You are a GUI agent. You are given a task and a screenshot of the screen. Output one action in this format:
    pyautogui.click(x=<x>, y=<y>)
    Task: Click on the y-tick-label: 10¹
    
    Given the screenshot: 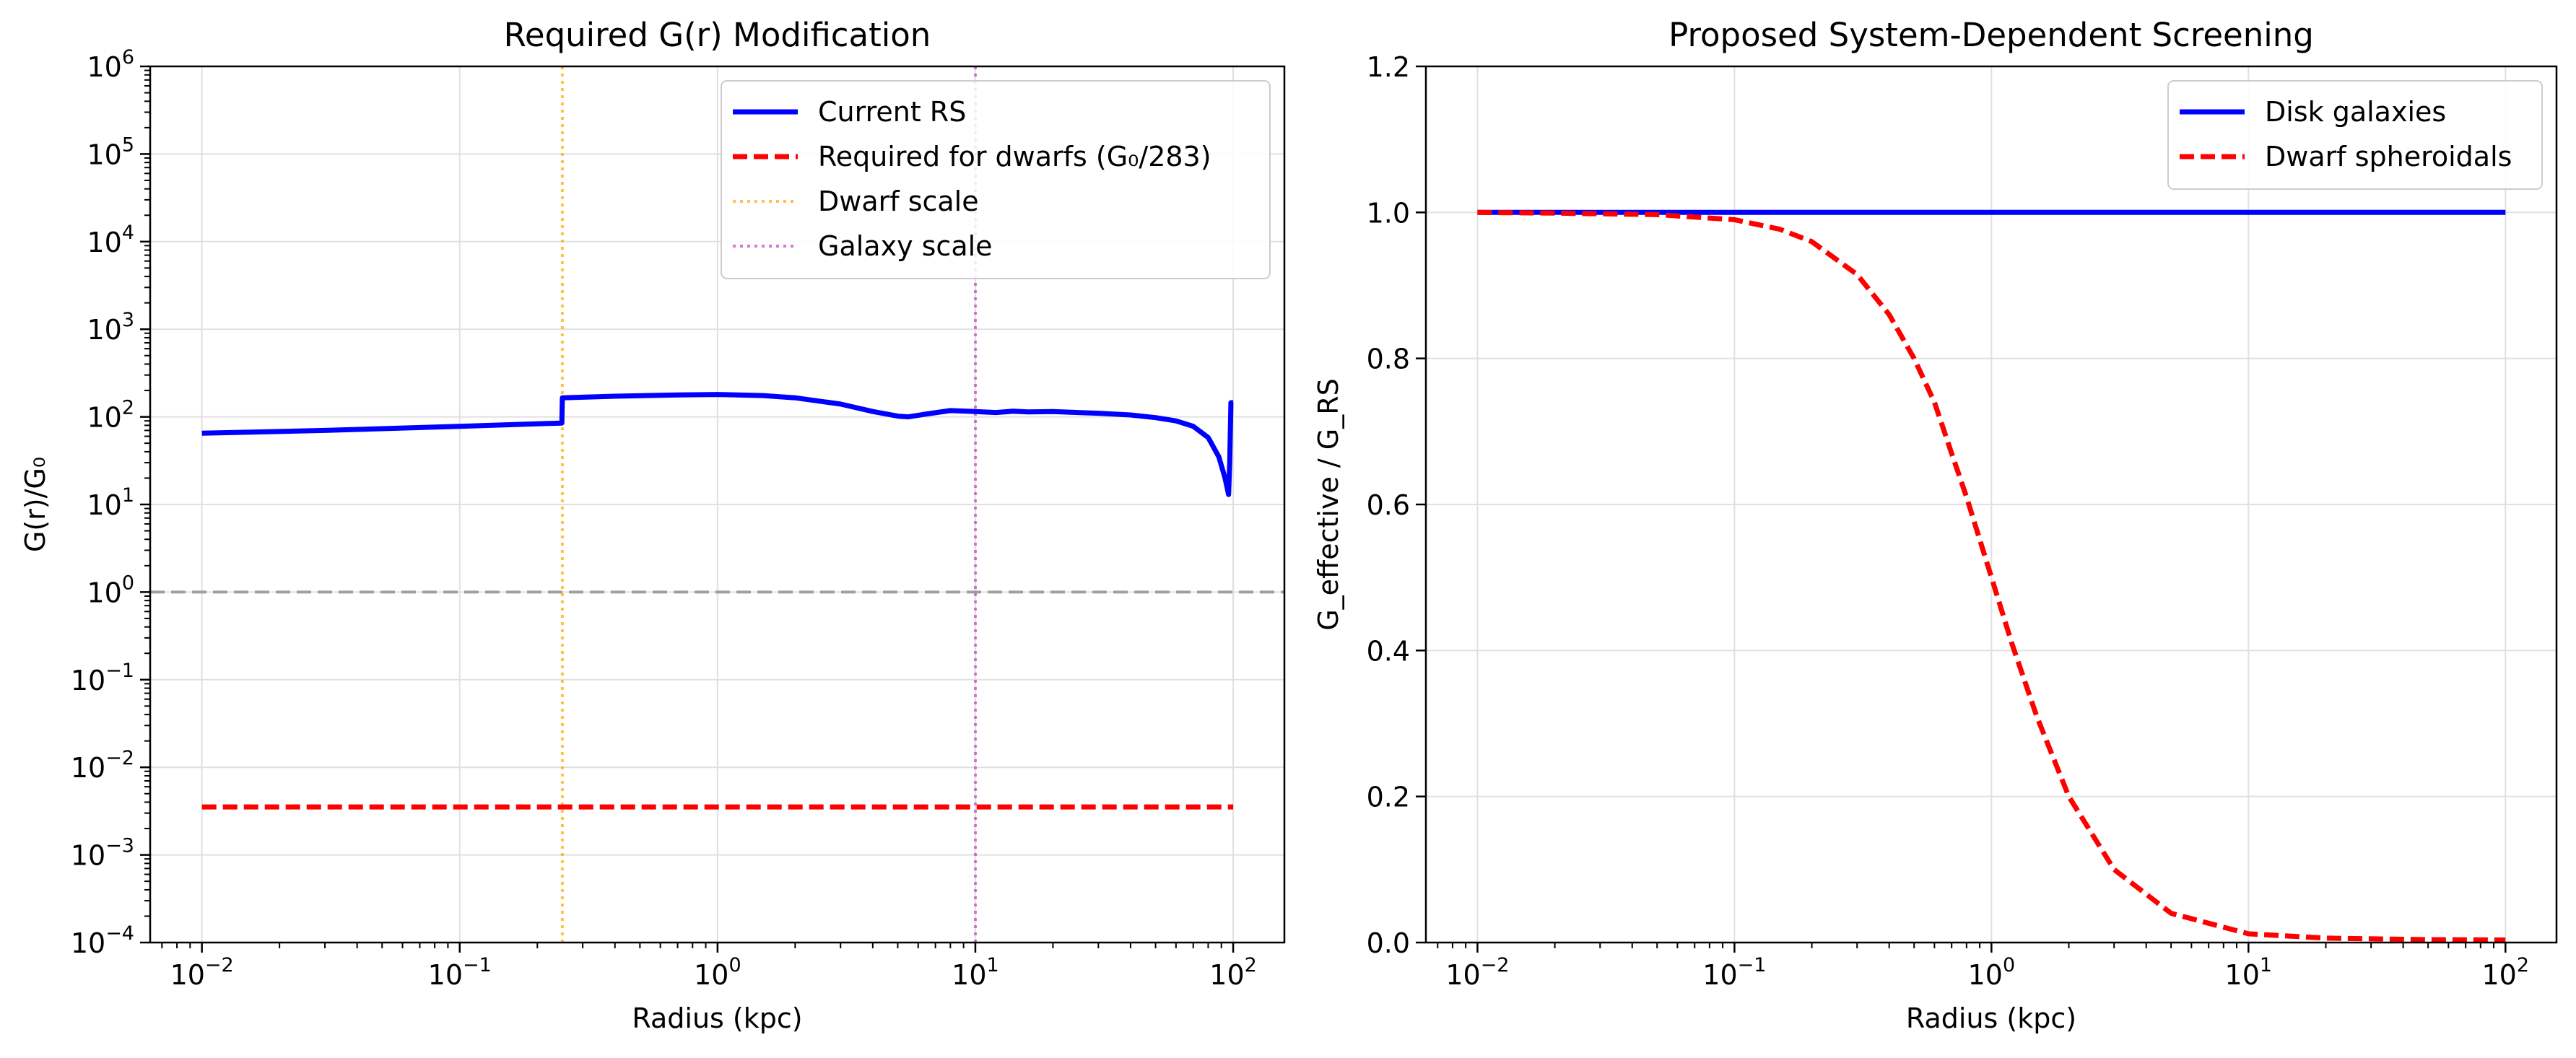 What is the action you would take?
    pyautogui.click(x=110, y=502)
    